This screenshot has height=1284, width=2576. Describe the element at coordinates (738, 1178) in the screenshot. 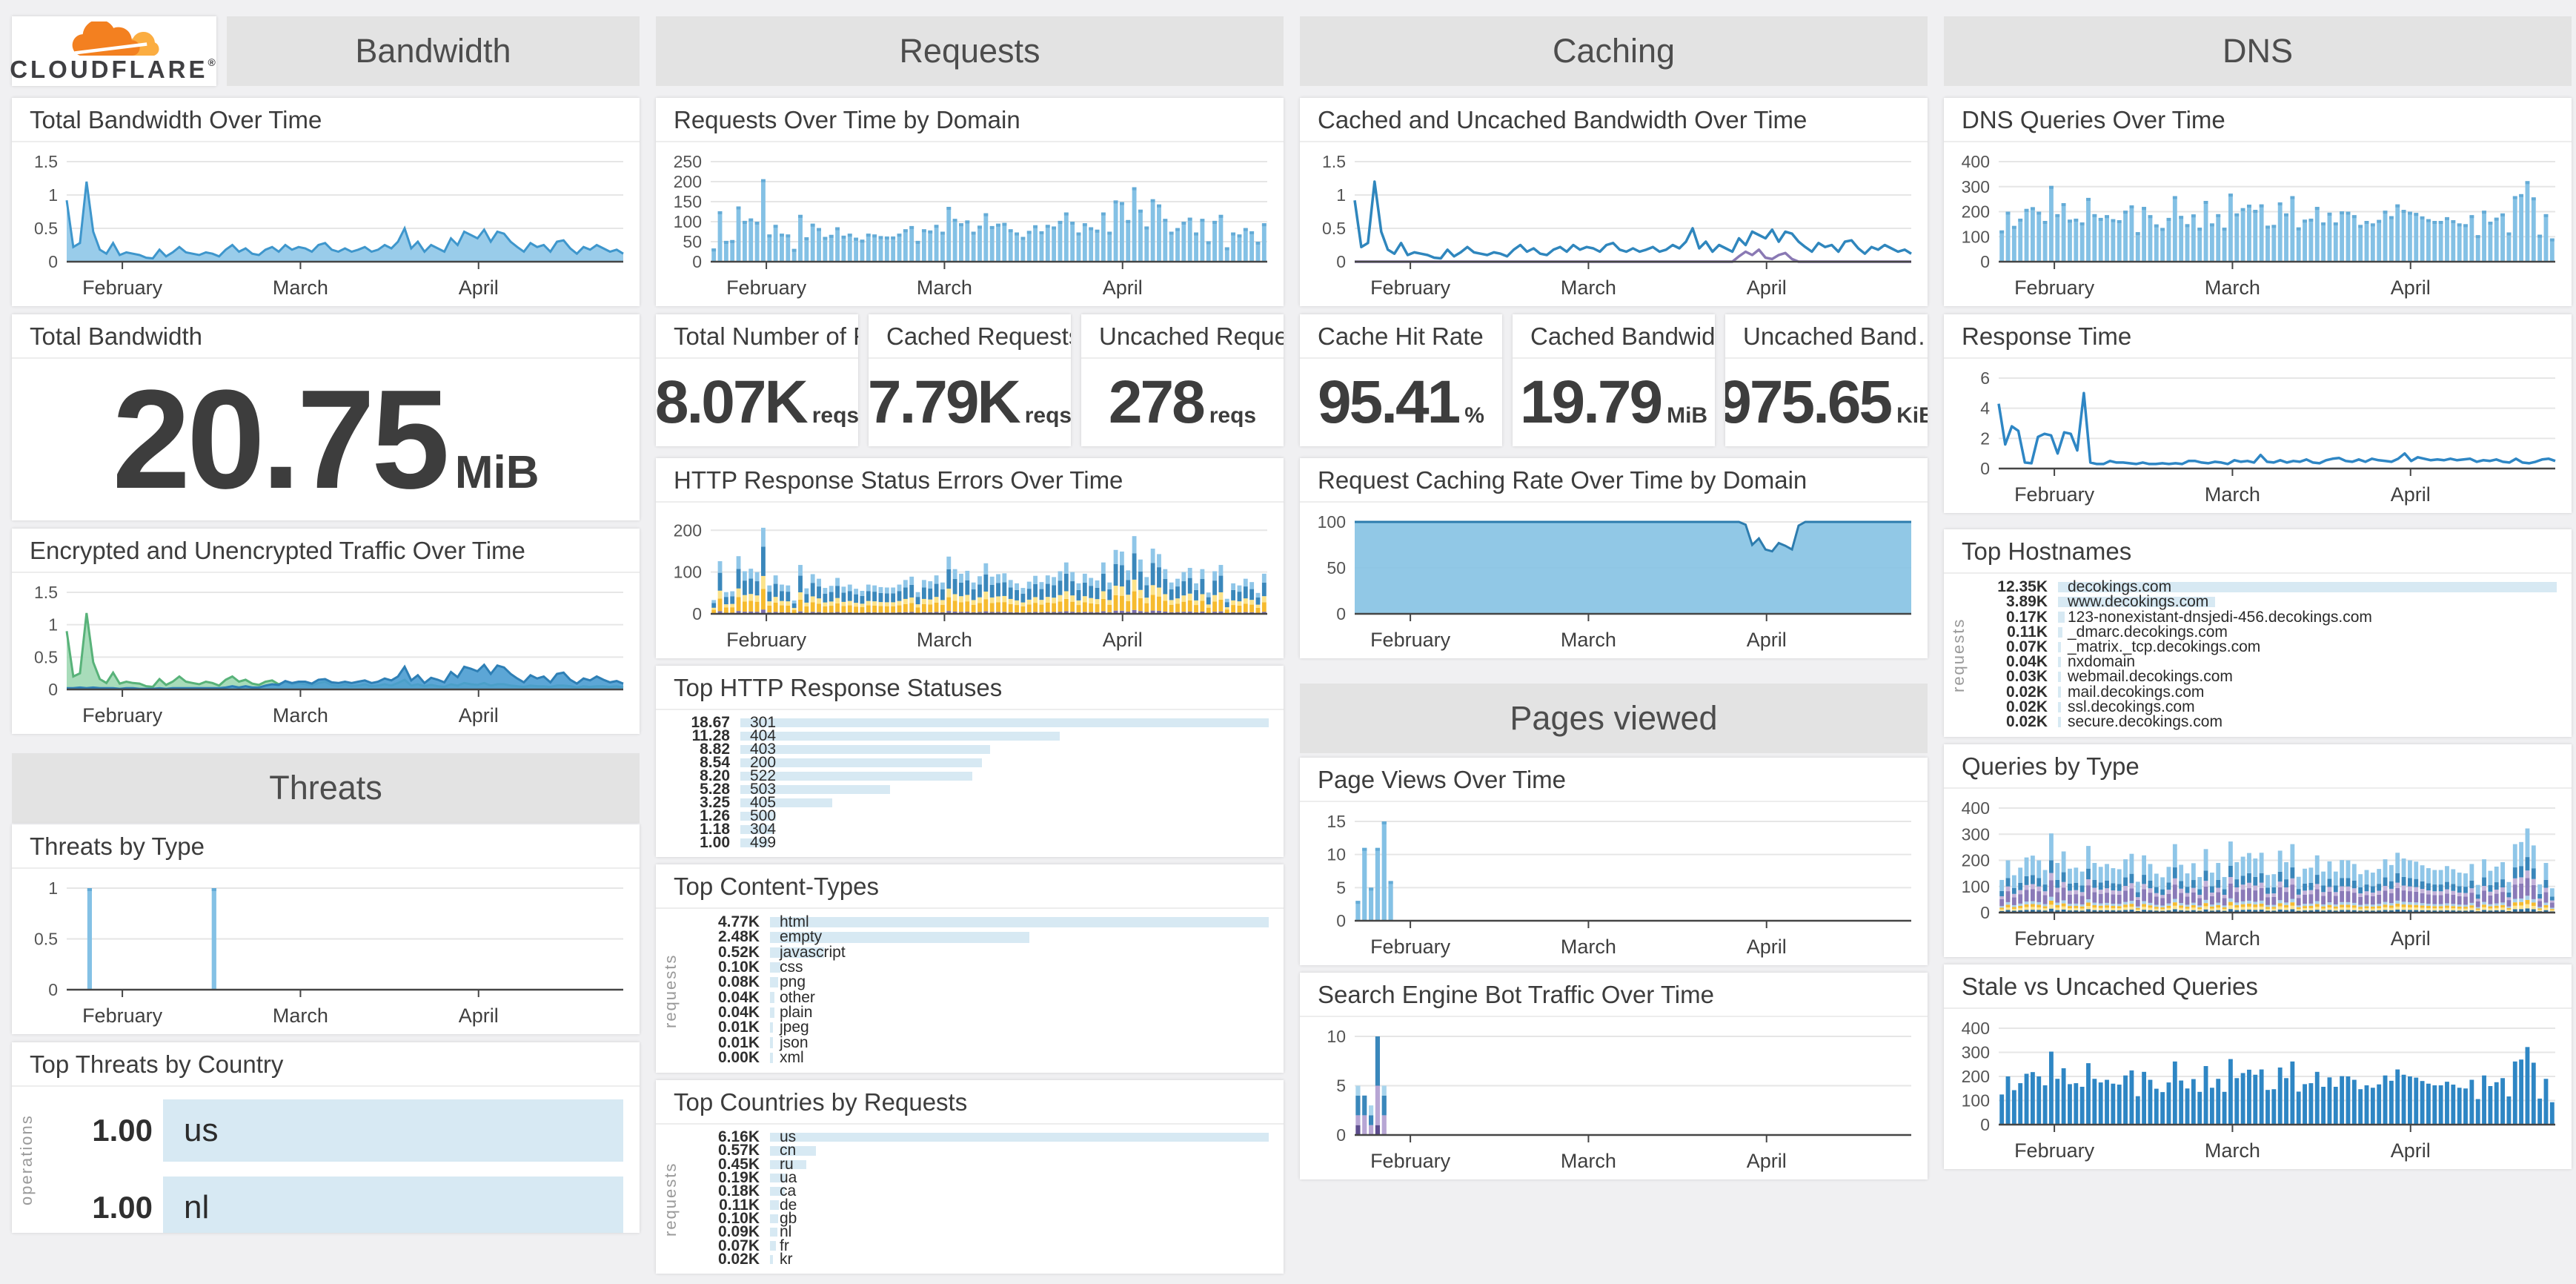

I see `list-value: 0.19K` at that location.